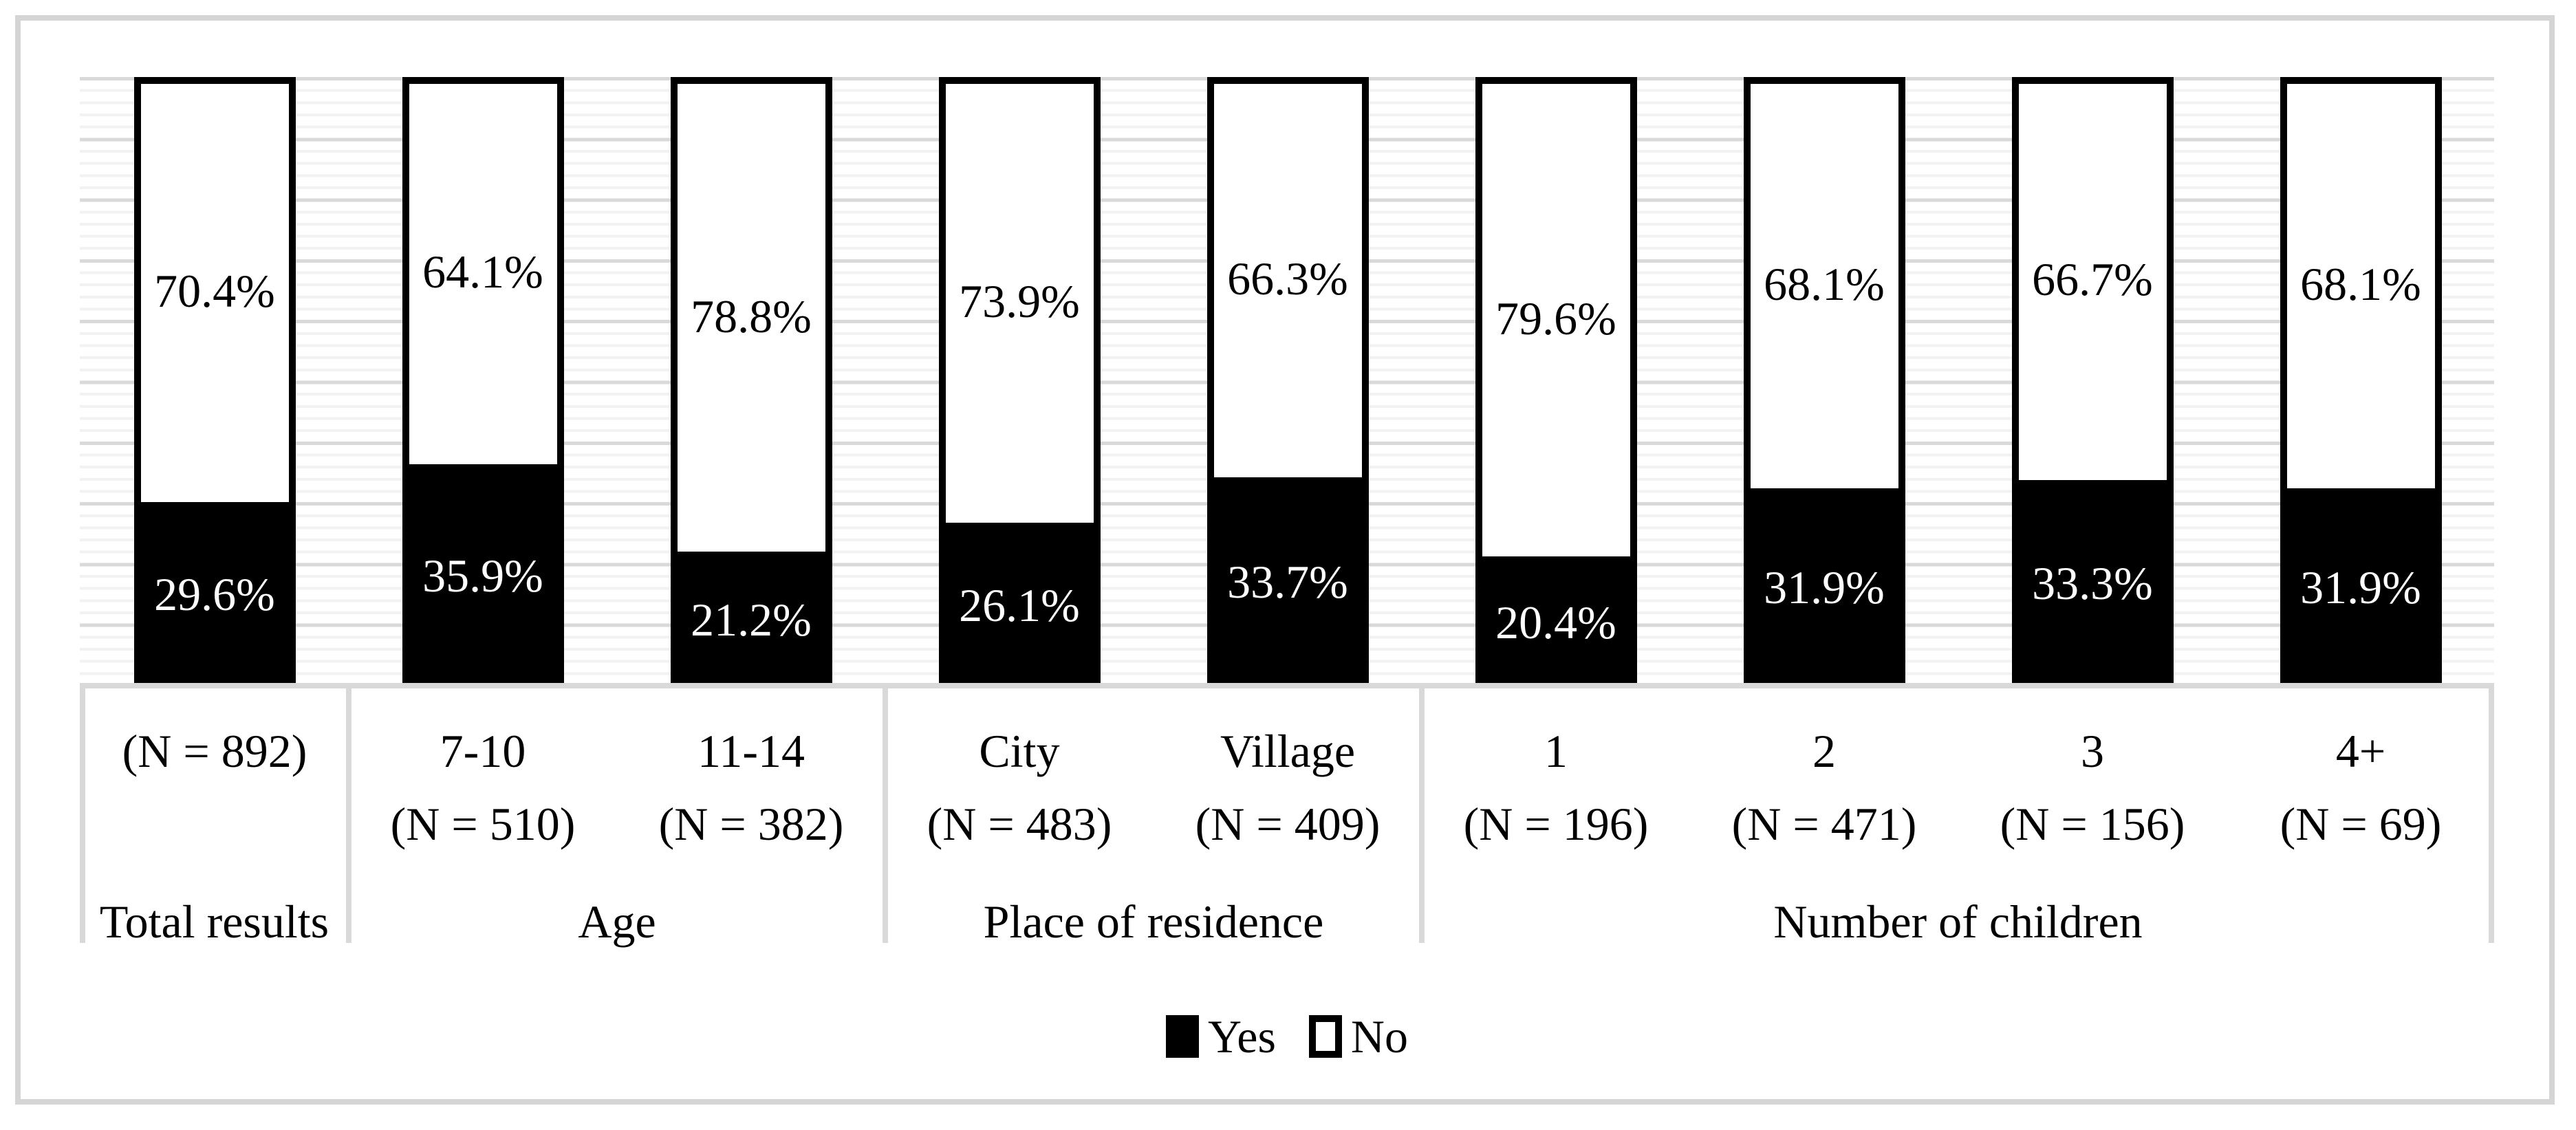  I want to click on no-value-label: 79.6%, so click(1555, 318).